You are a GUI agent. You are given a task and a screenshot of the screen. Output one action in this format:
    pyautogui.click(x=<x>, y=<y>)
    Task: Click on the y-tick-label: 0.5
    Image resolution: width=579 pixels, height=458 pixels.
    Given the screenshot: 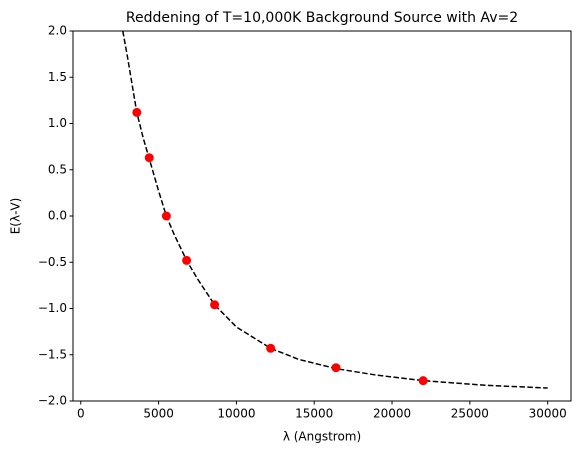 What is the action you would take?
    pyautogui.click(x=57, y=169)
    